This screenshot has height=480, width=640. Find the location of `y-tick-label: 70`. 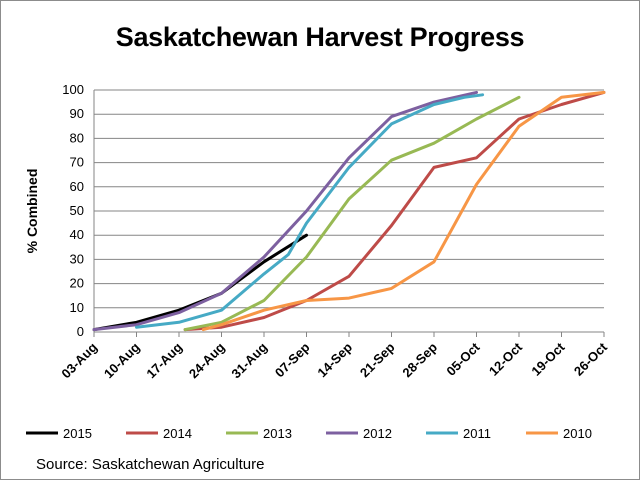

y-tick-label: 70 is located at coordinates (77, 162).